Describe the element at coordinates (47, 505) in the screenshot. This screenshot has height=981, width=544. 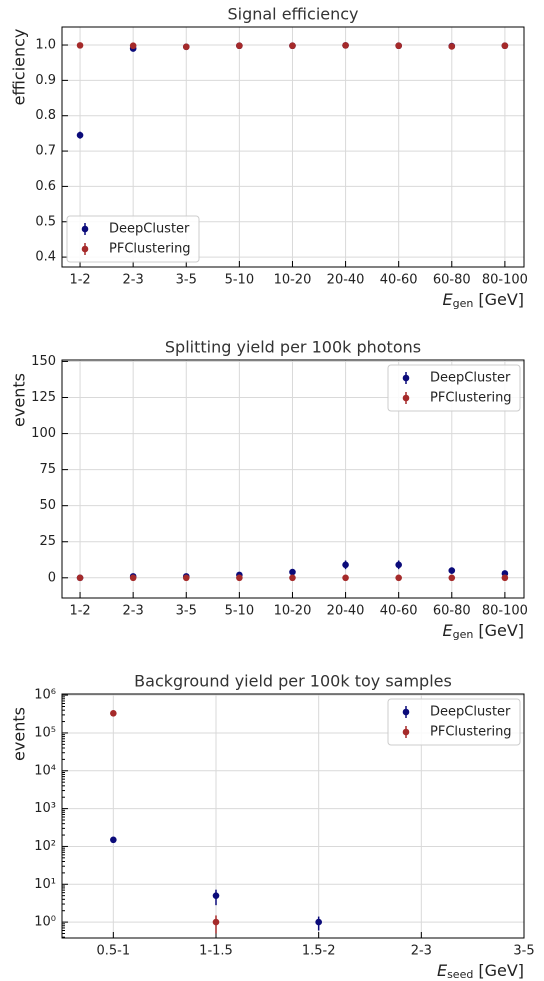
I see `y-tick-label: 50` at that location.